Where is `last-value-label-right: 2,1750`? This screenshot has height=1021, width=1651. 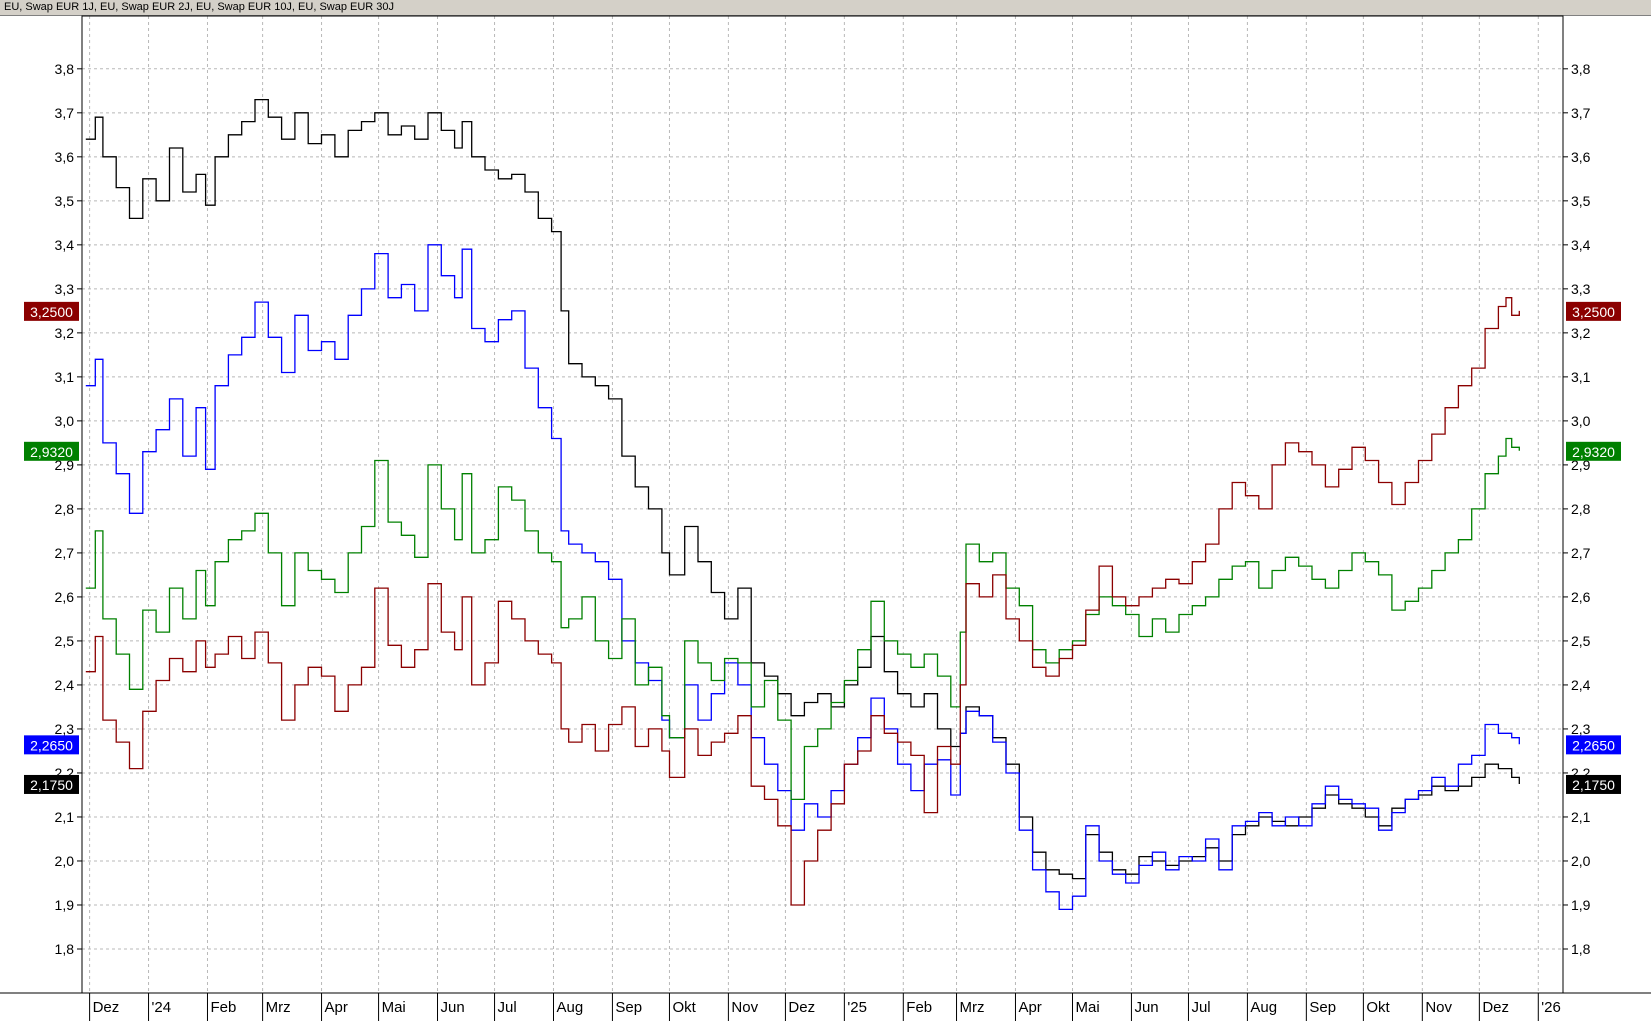
last-value-label-right: 2,1750 is located at coordinates (1593, 785).